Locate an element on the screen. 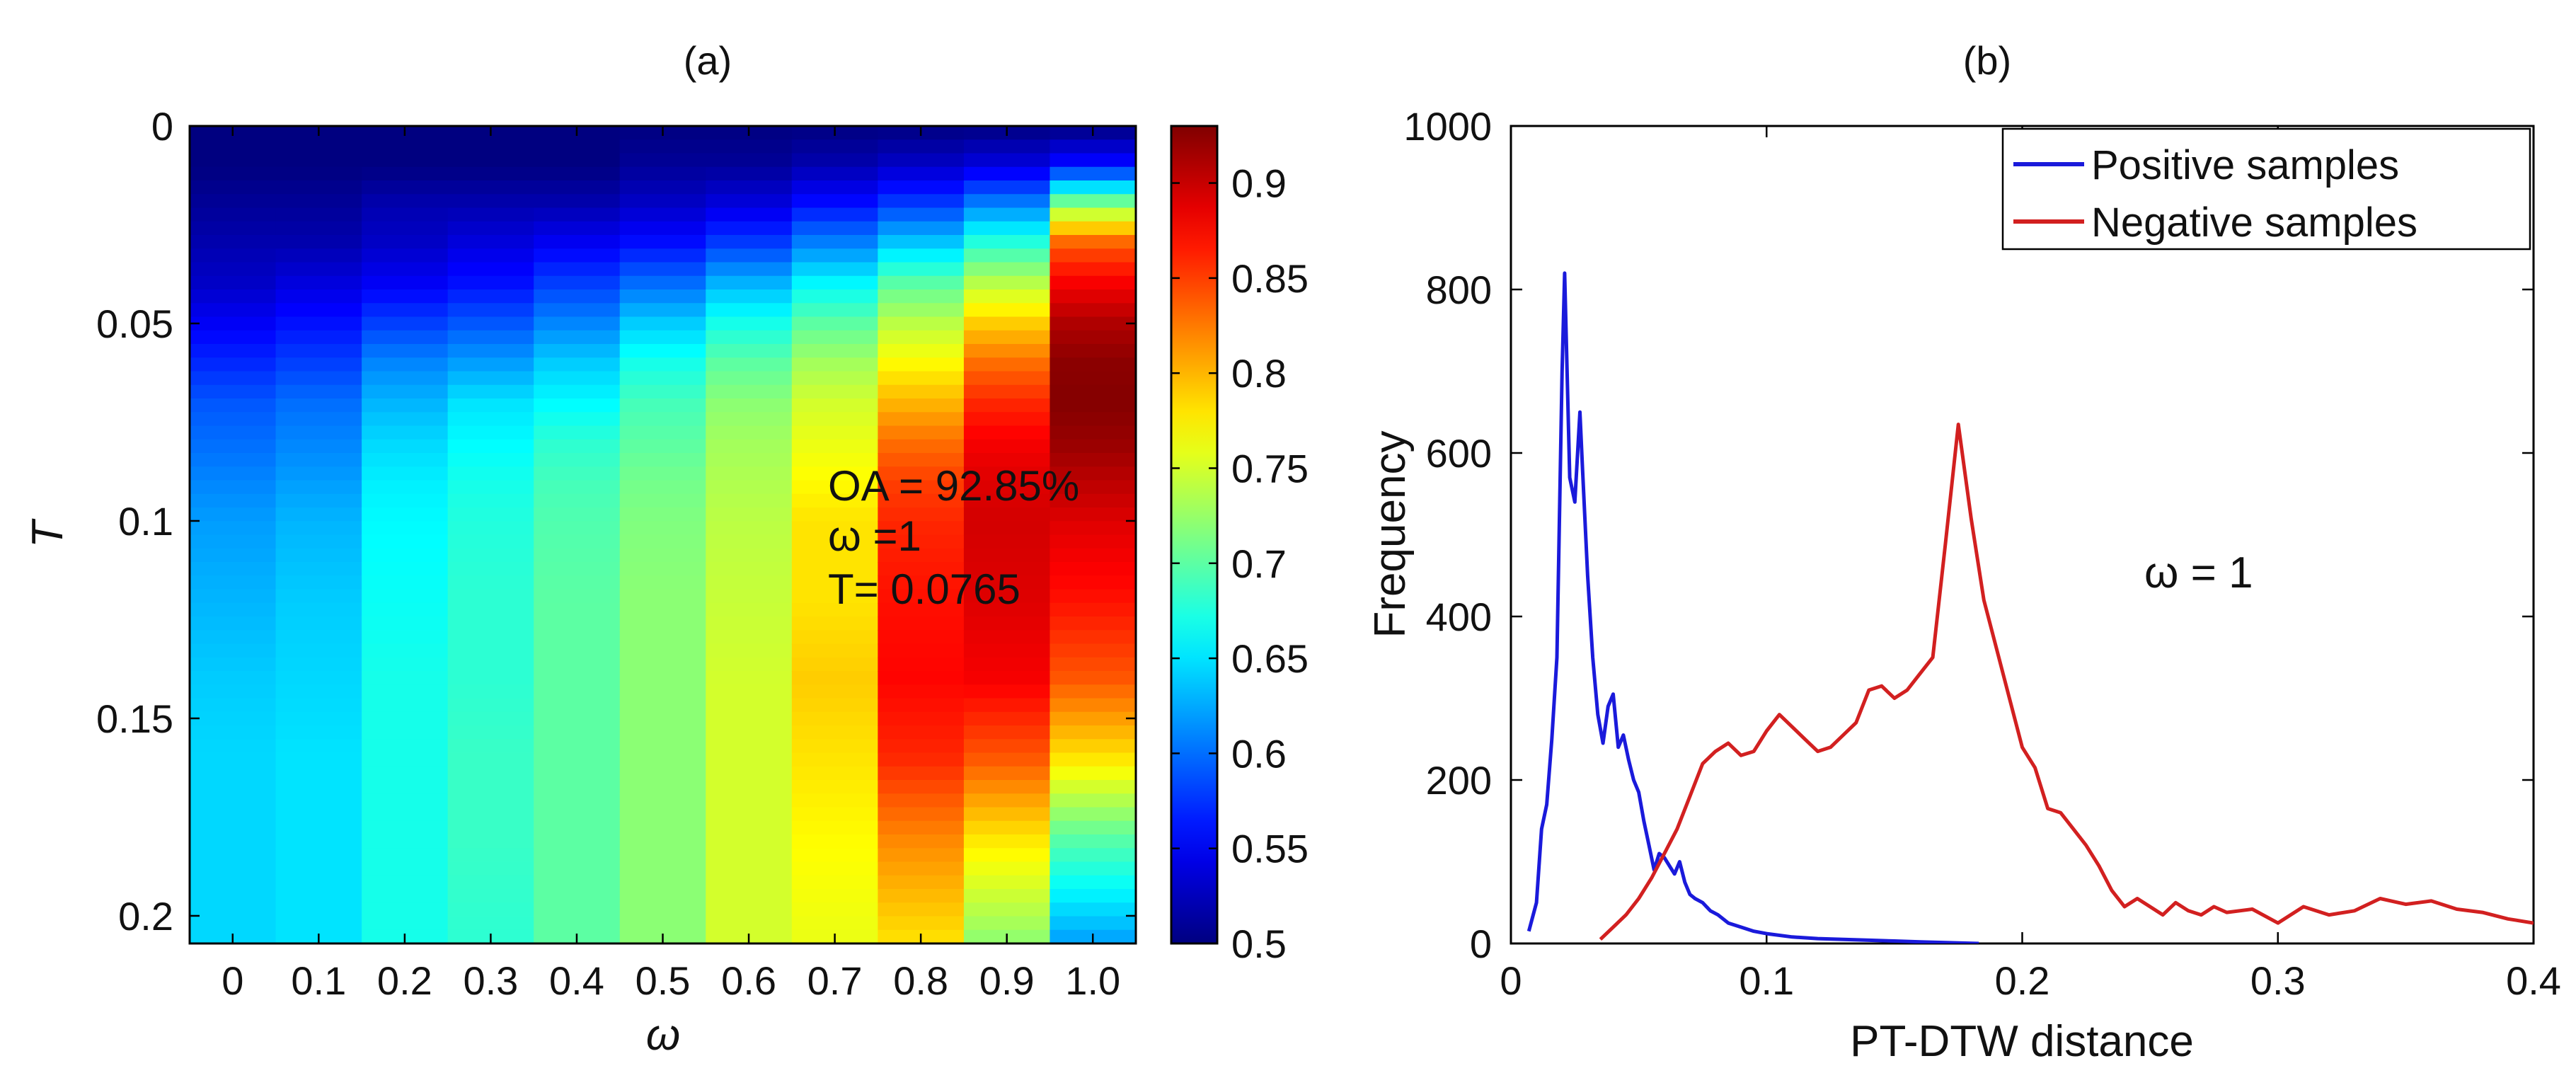 Image resolution: width=2576 pixels, height=1073 pixels. panel-a-label: (a) is located at coordinates (708, 60).